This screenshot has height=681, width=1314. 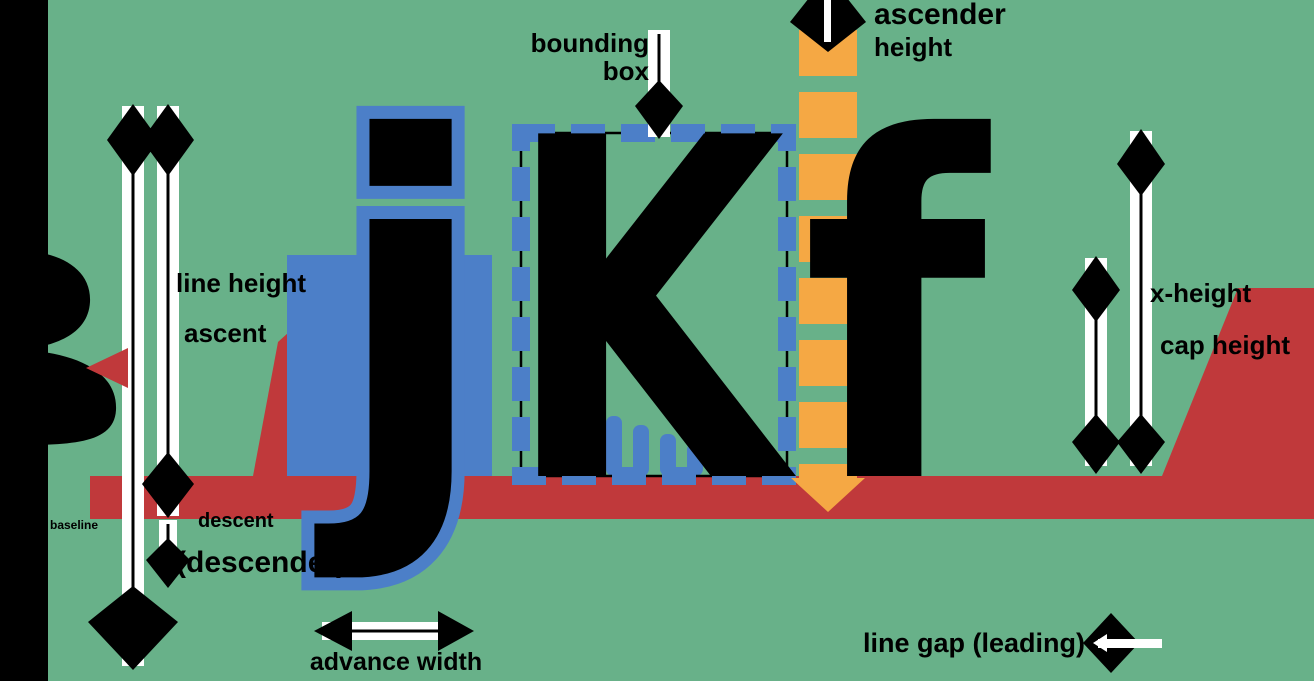 I want to click on j-cell-highlight, so click(x=389, y=365).